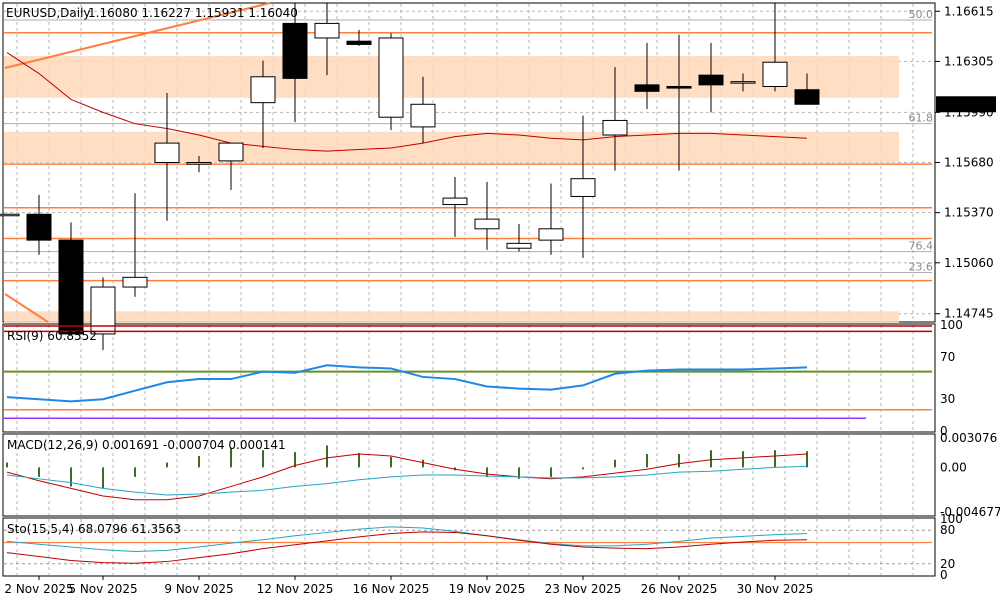  Describe the element at coordinates (921, 14) in the screenshot. I see `fibo-level-label: 50.0` at that location.